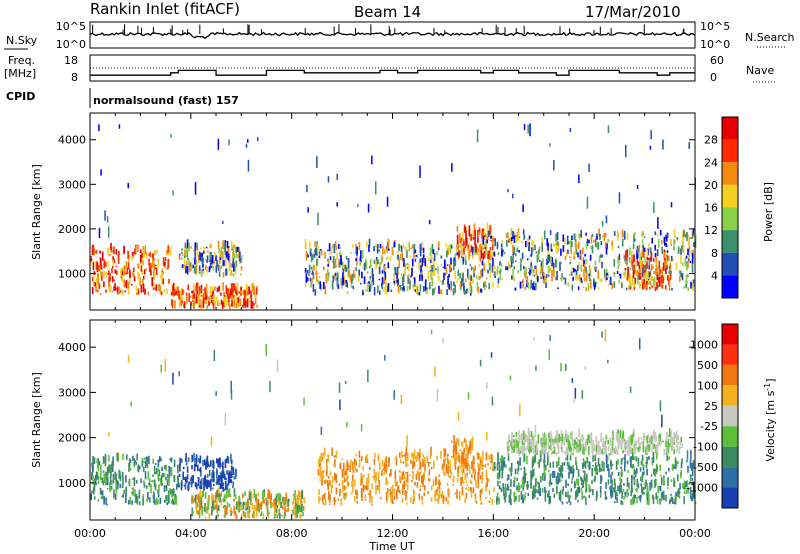 Image resolution: width=800 pixels, height=554 pixels. I want to click on freq-panel: Freq. [MHz] 18 8 60 0 Nave, so click(389, 69).